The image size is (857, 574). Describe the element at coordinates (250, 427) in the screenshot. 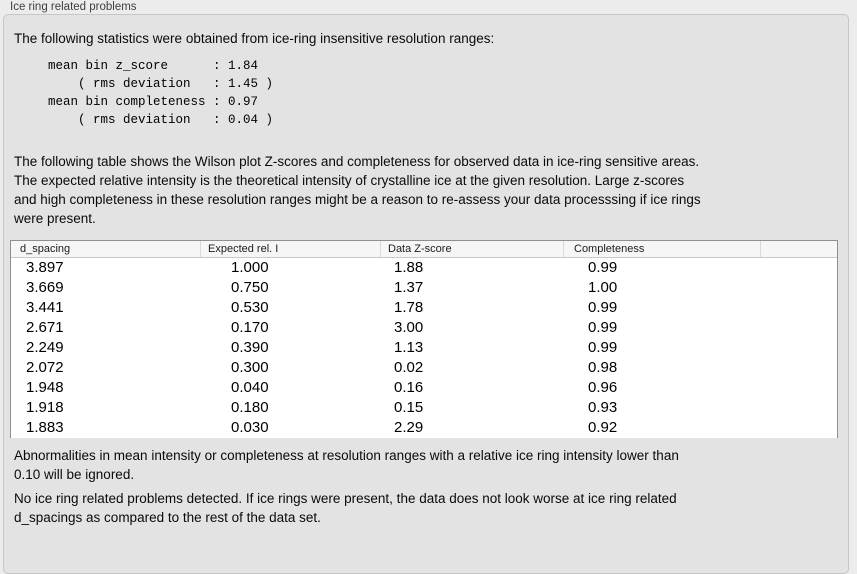

I see `cell-expected-rel-i: 0.030` at that location.